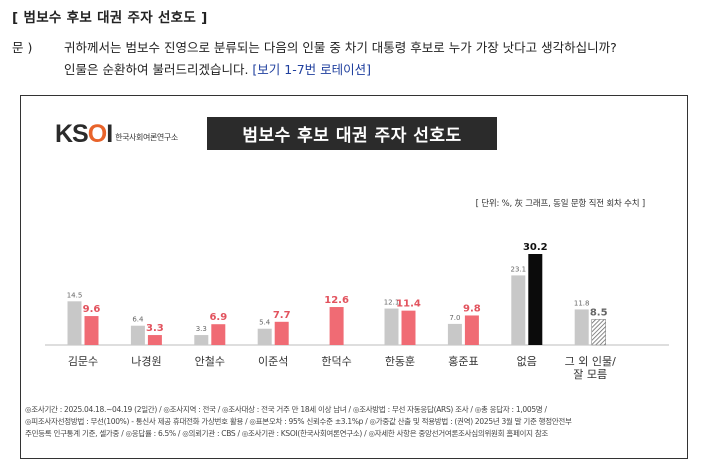 The width and height of the screenshot is (710, 474). What do you see at coordinates (273, 361) in the screenshot?
I see `category-label-3: 이준석` at bounding box center [273, 361].